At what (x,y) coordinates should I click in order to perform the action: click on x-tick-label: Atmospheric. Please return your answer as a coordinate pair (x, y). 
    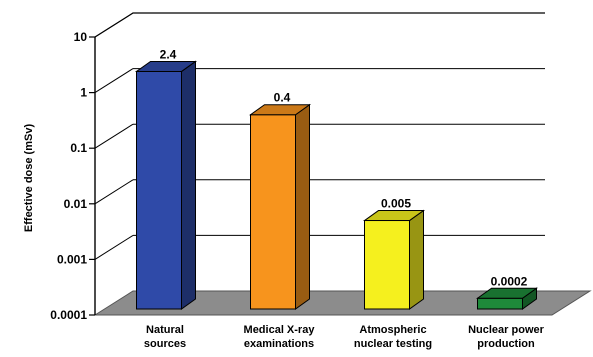
    Looking at the image, I should click on (392, 330).